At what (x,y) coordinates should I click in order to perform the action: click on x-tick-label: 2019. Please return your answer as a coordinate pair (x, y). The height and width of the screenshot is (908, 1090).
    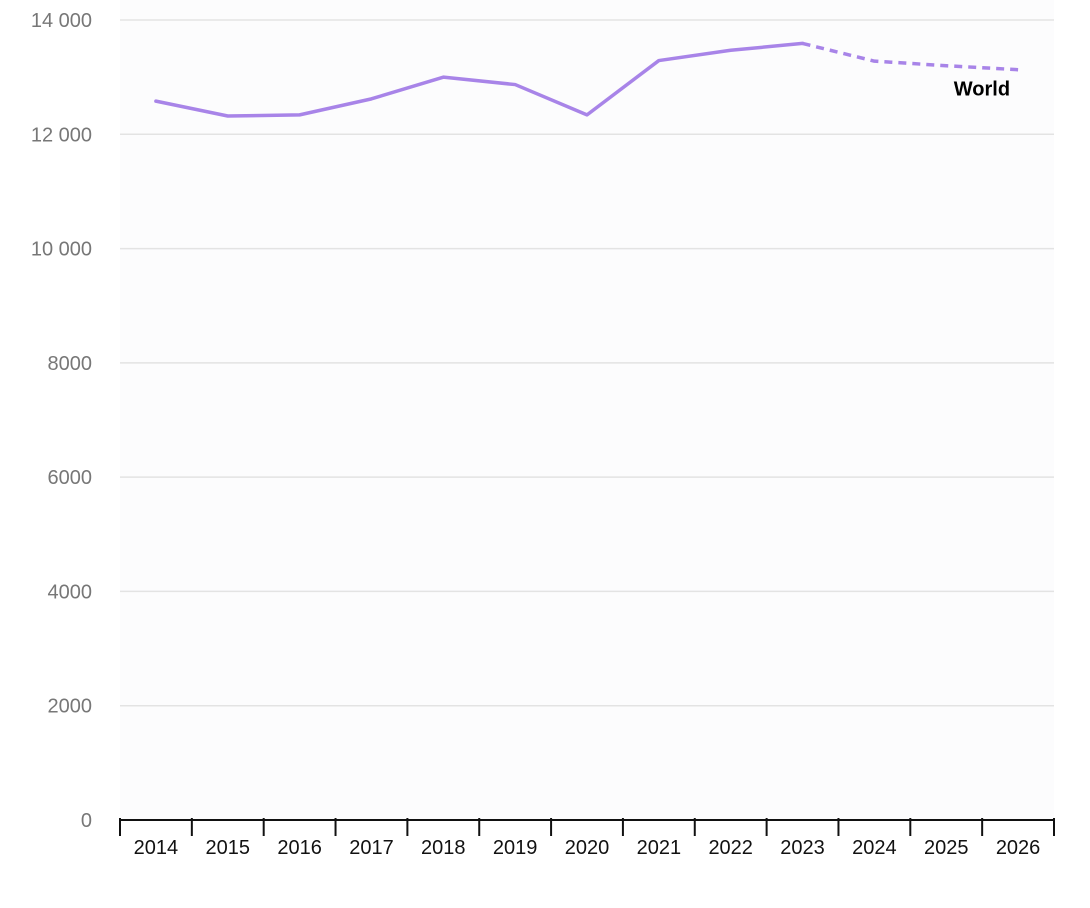
    Looking at the image, I should click on (515, 848).